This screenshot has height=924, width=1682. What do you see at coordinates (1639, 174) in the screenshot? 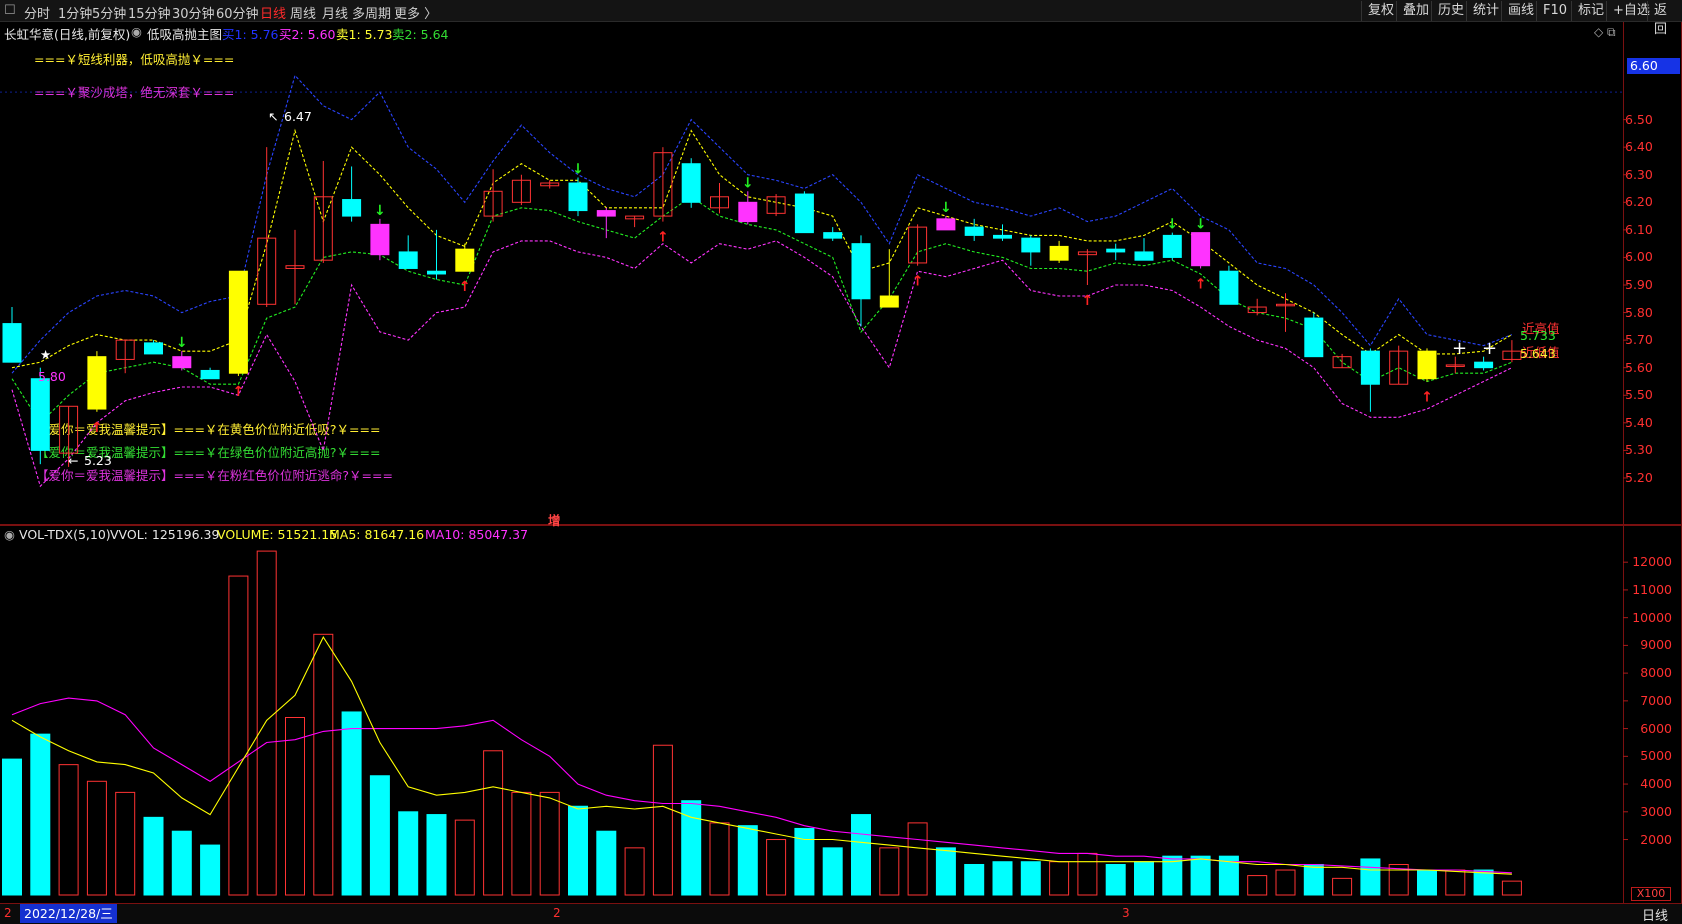
I see `price-axis-tick: 6.30` at bounding box center [1639, 174].